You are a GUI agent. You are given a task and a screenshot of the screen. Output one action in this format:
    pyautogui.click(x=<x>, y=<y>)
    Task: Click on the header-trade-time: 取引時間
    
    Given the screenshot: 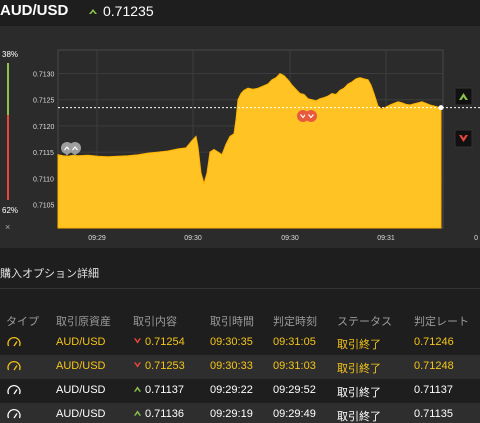 What is the action you would take?
    pyautogui.click(x=232, y=322)
    